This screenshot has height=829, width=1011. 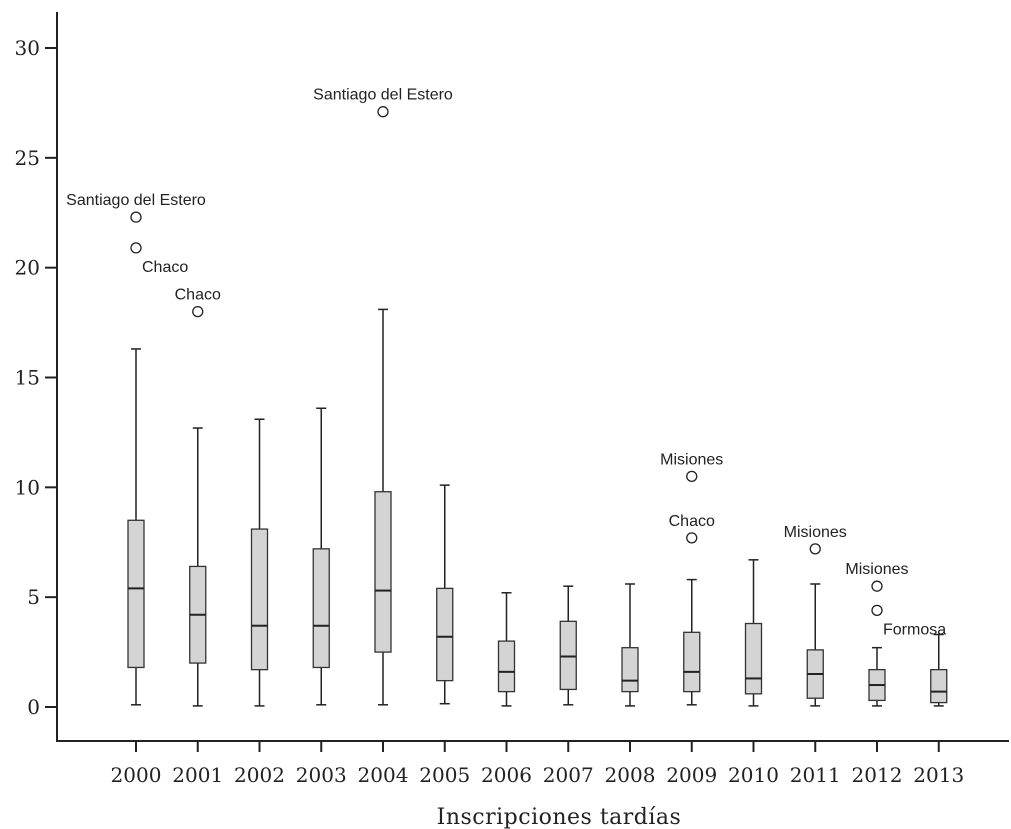 I want to click on x-tick-label: 2006, so click(x=506, y=775).